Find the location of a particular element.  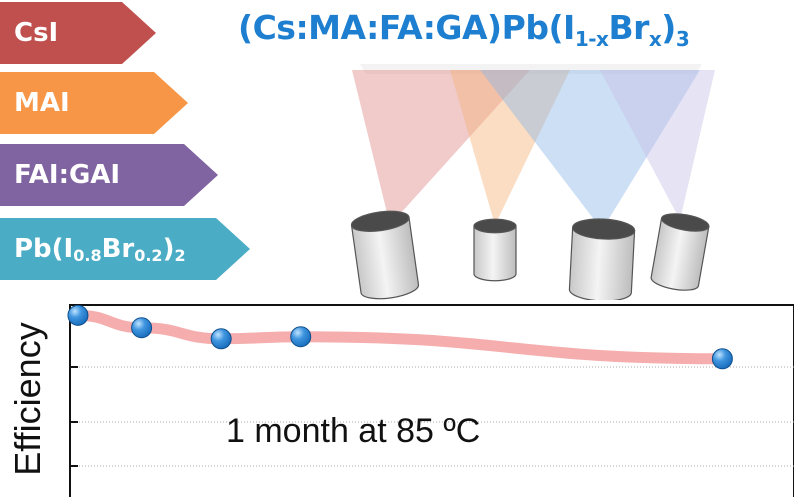

evaporation-sources is located at coordinates (530, 255).